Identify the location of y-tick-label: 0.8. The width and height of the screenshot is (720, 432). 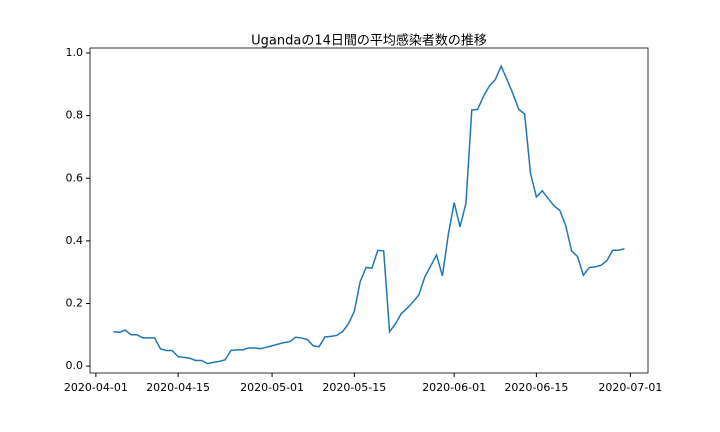
(75, 115).